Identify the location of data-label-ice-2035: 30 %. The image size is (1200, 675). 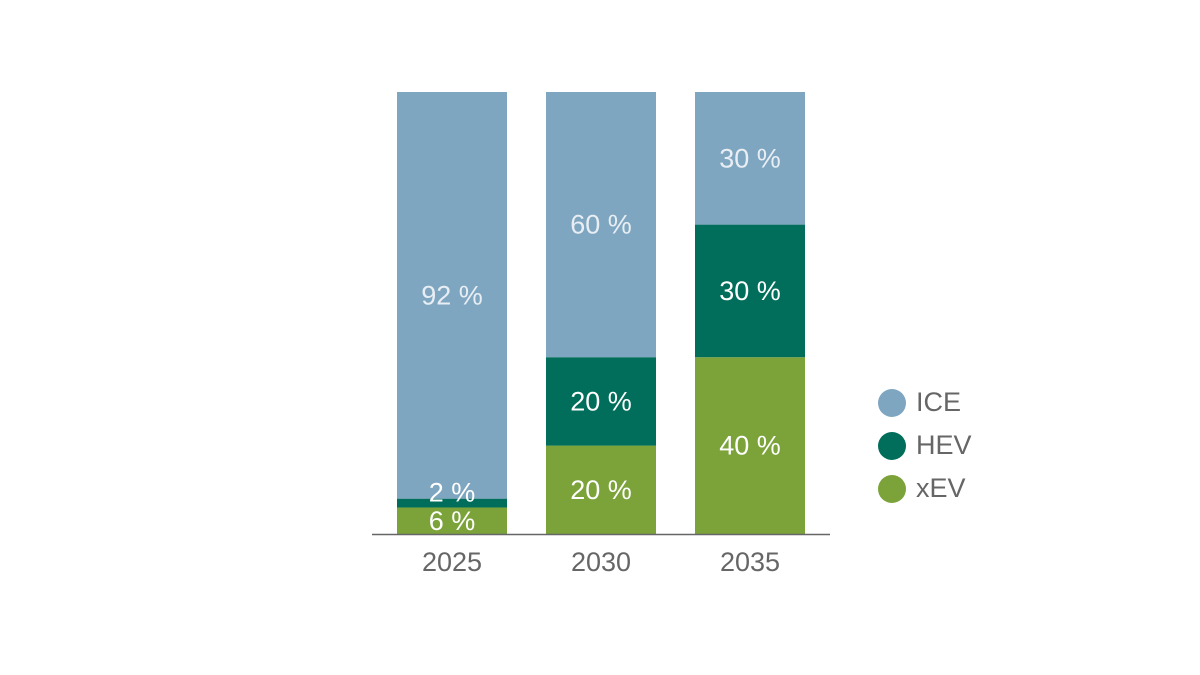
(750, 158).